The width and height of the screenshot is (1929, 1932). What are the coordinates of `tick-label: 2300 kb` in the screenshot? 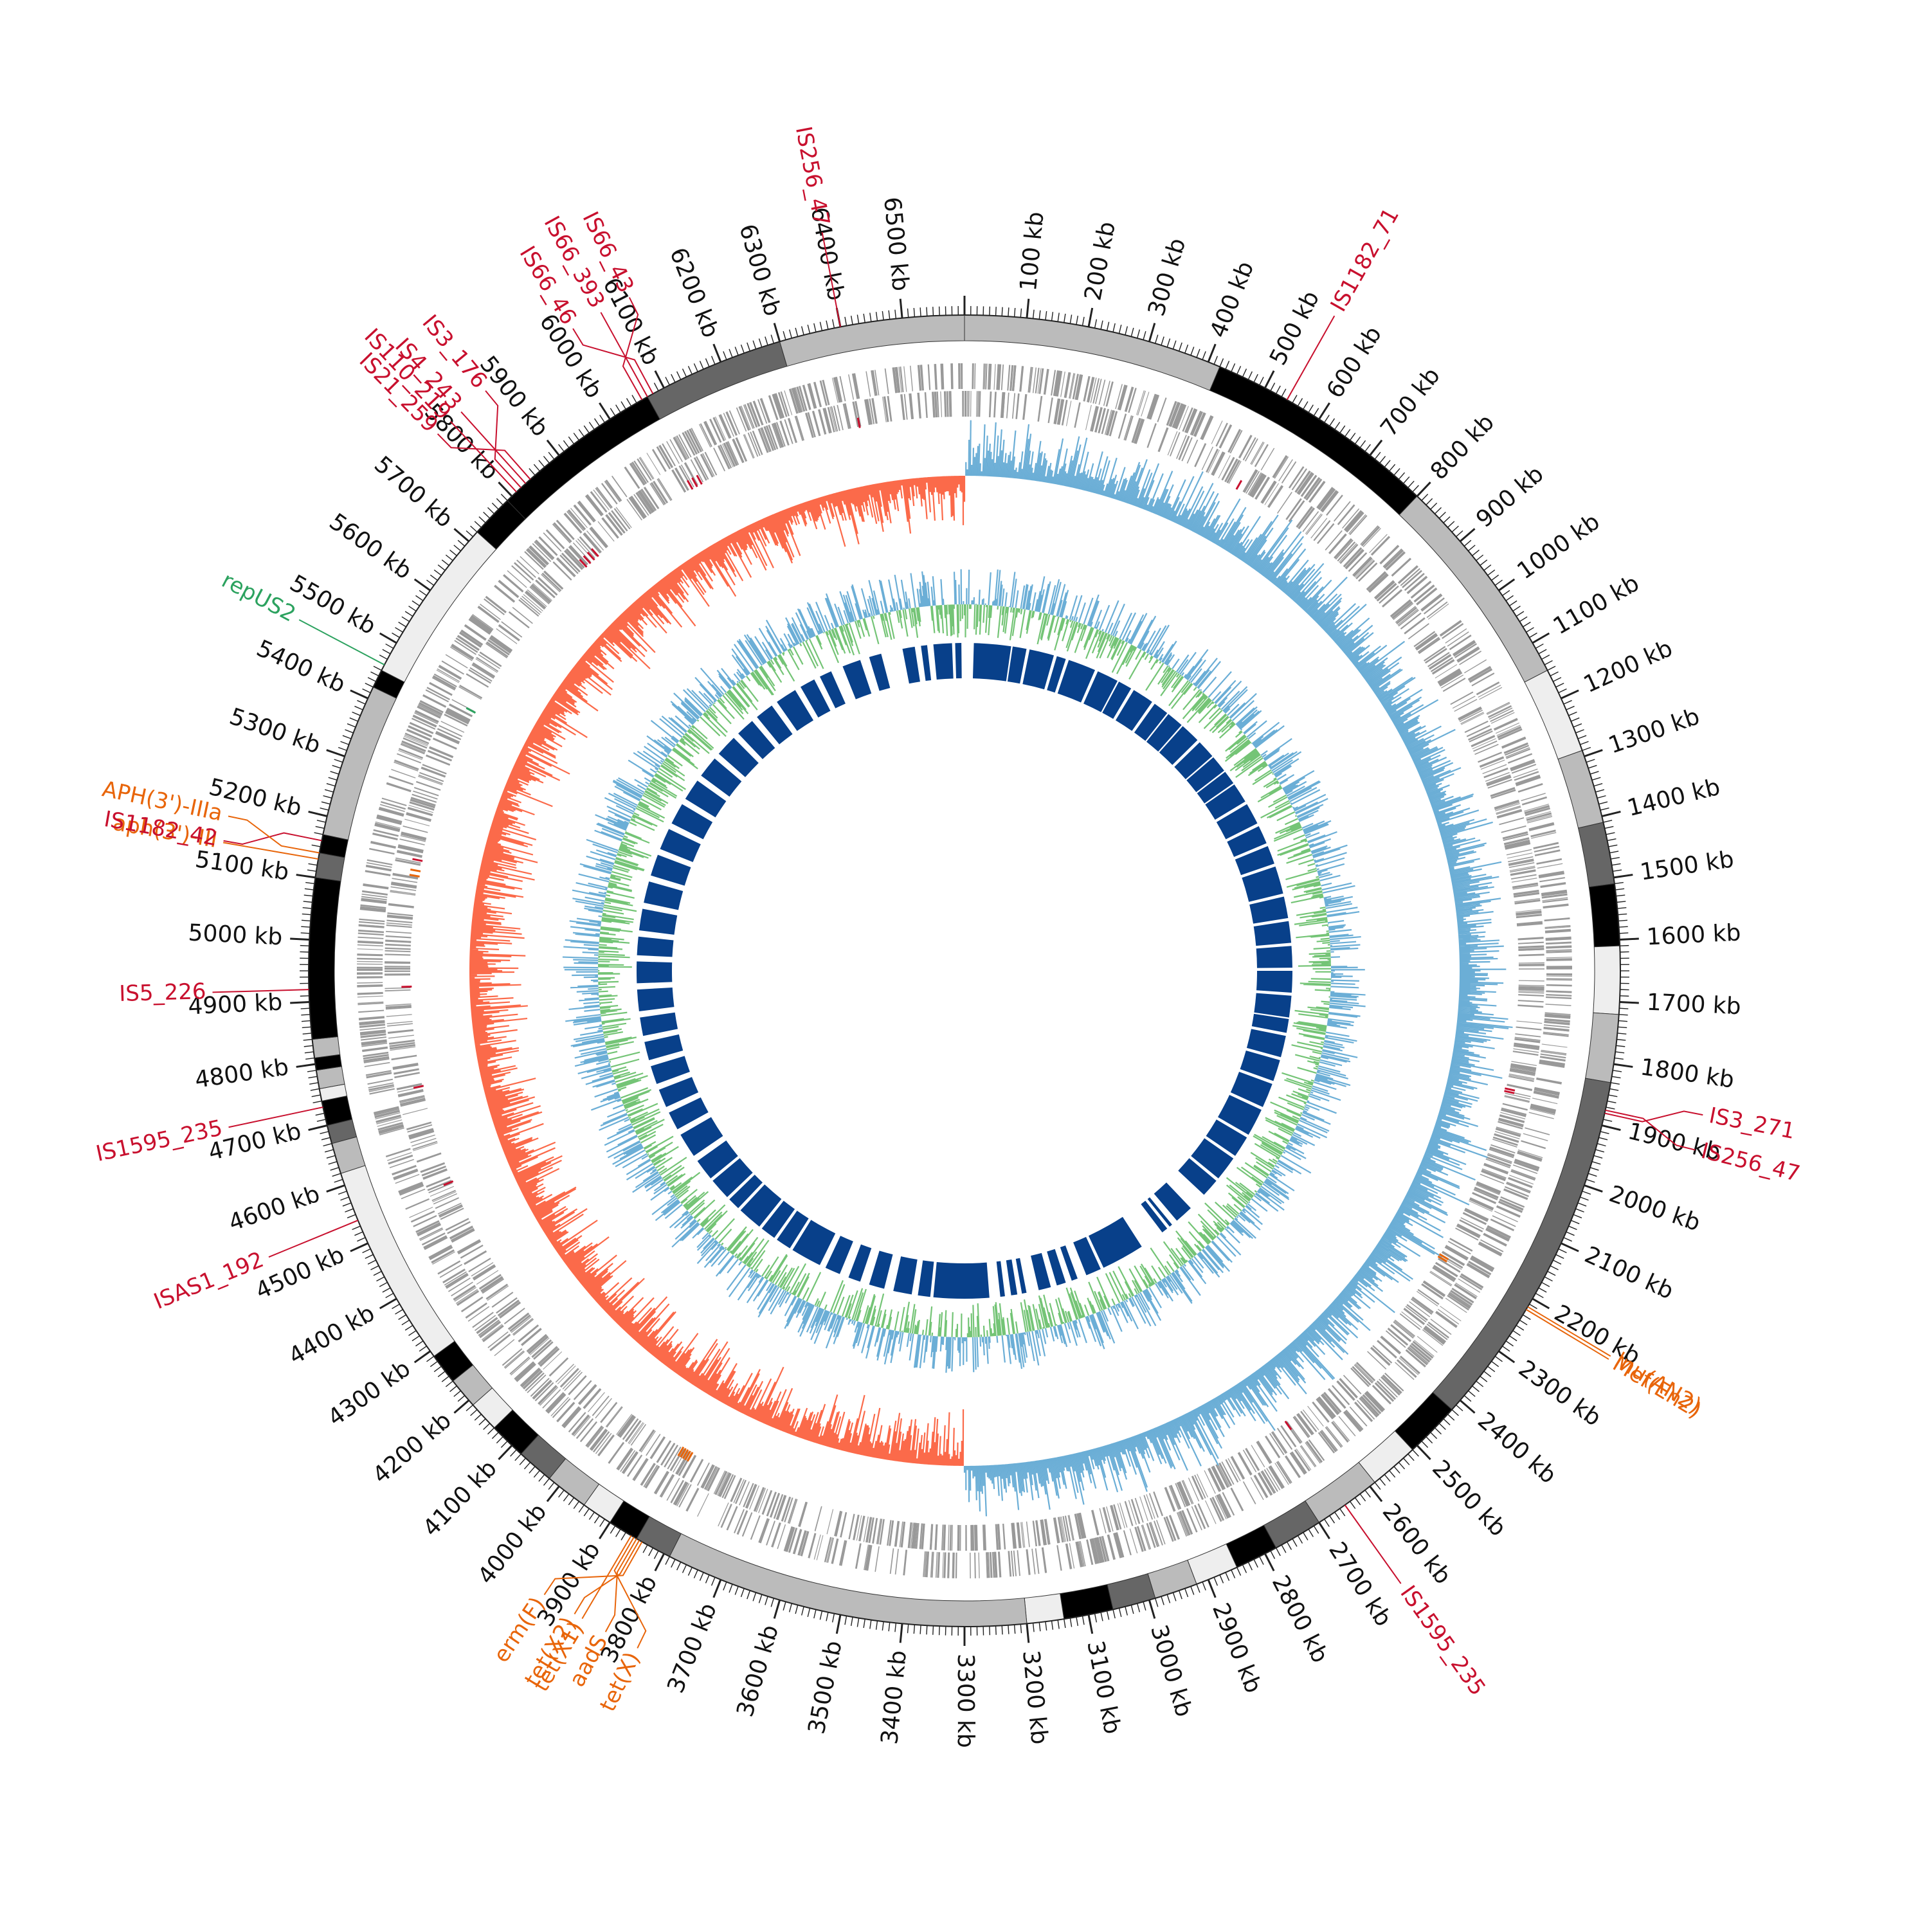 It's located at (1560, 1393).